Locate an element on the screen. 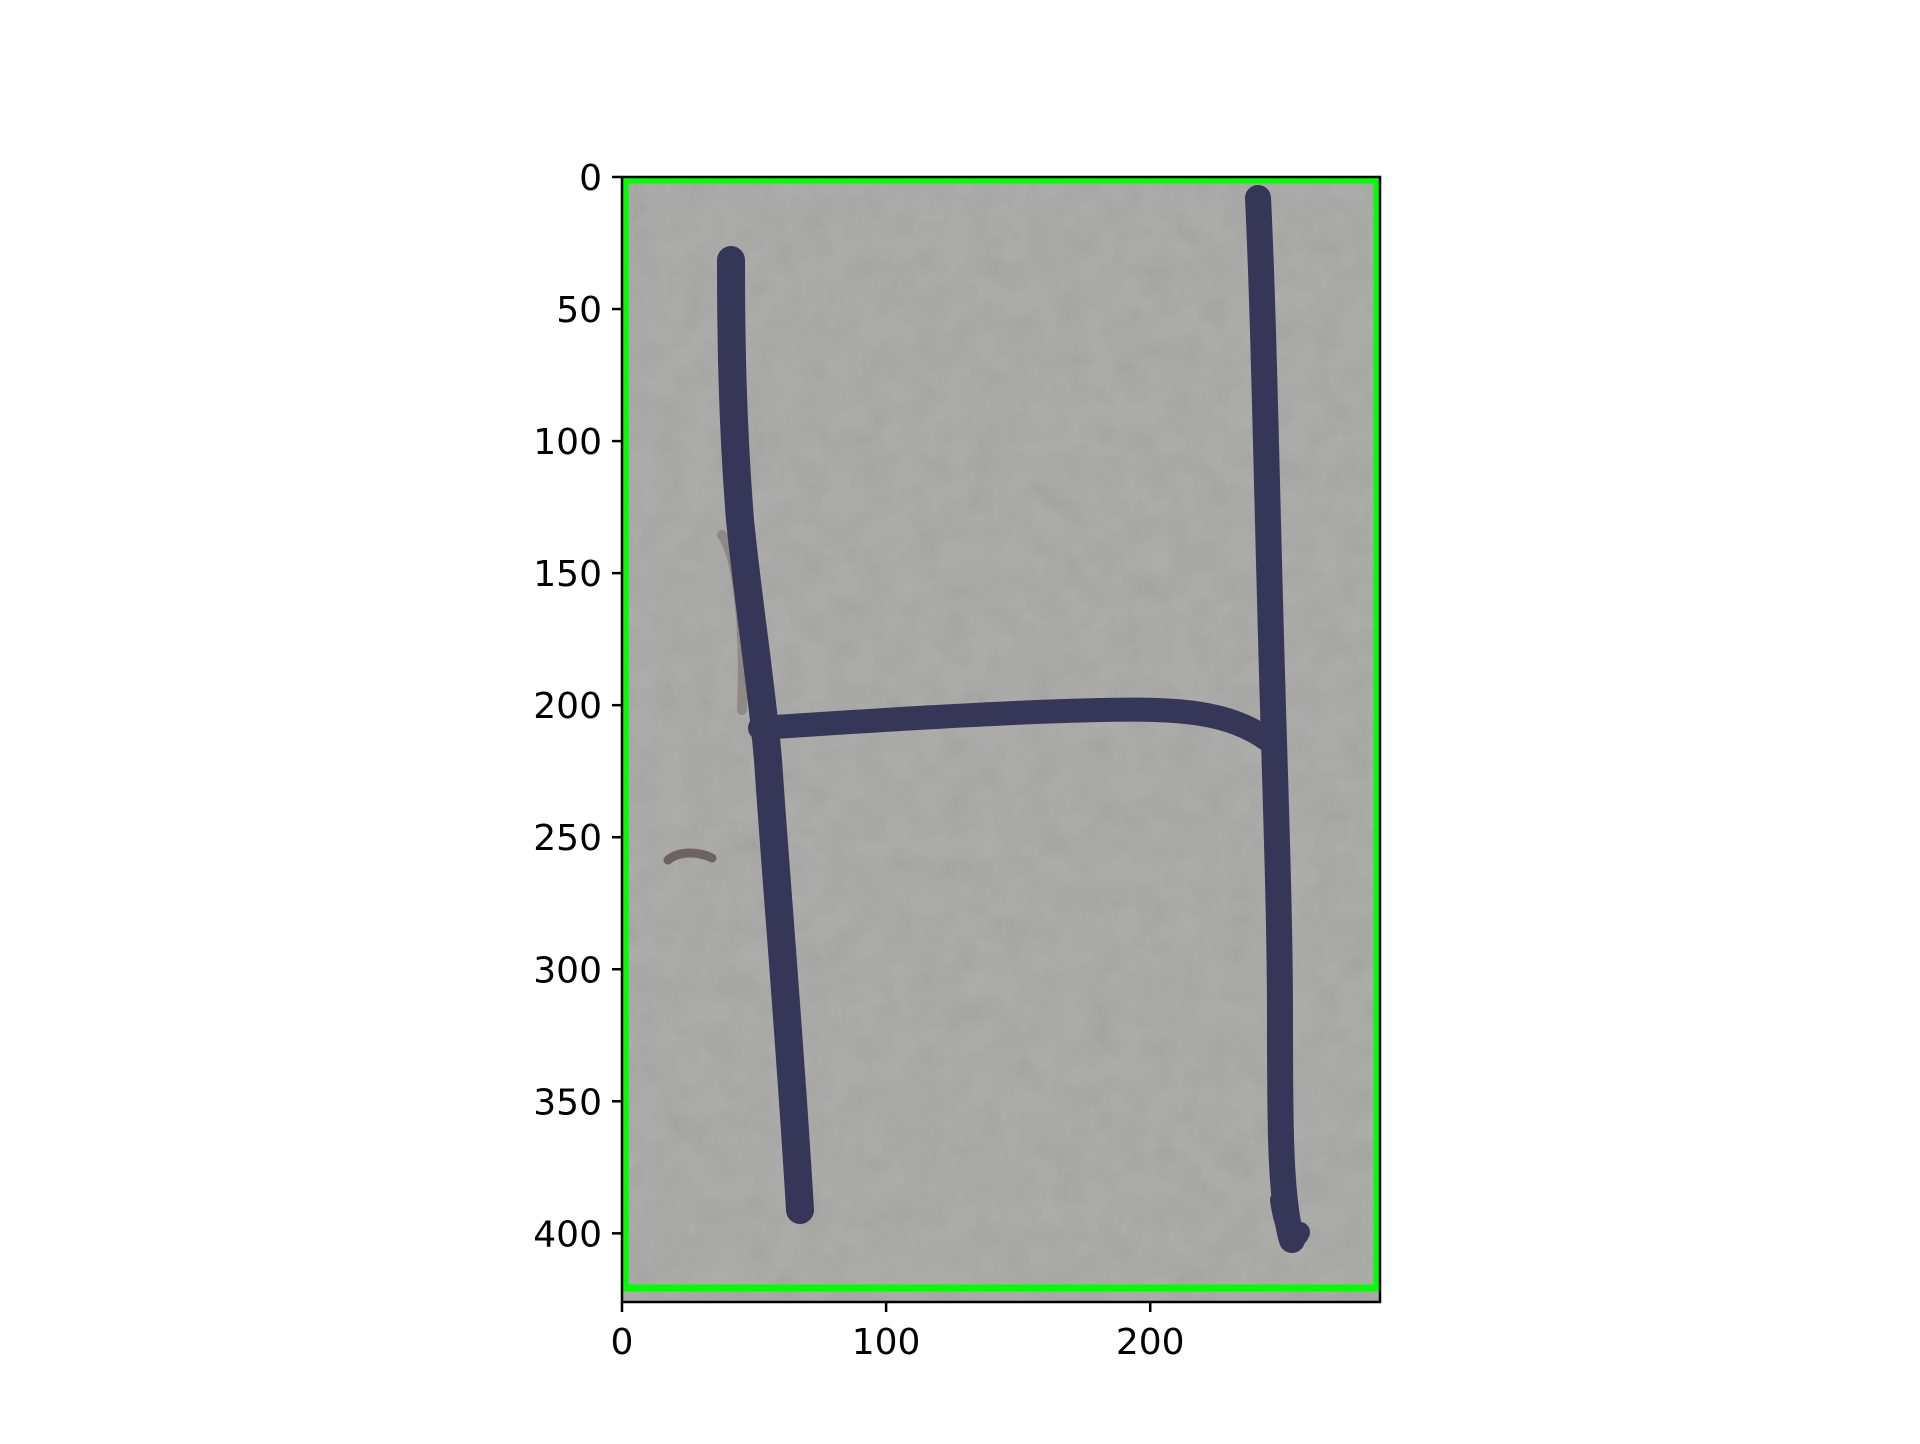  y-tick-label: 100 is located at coordinates (567, 442).